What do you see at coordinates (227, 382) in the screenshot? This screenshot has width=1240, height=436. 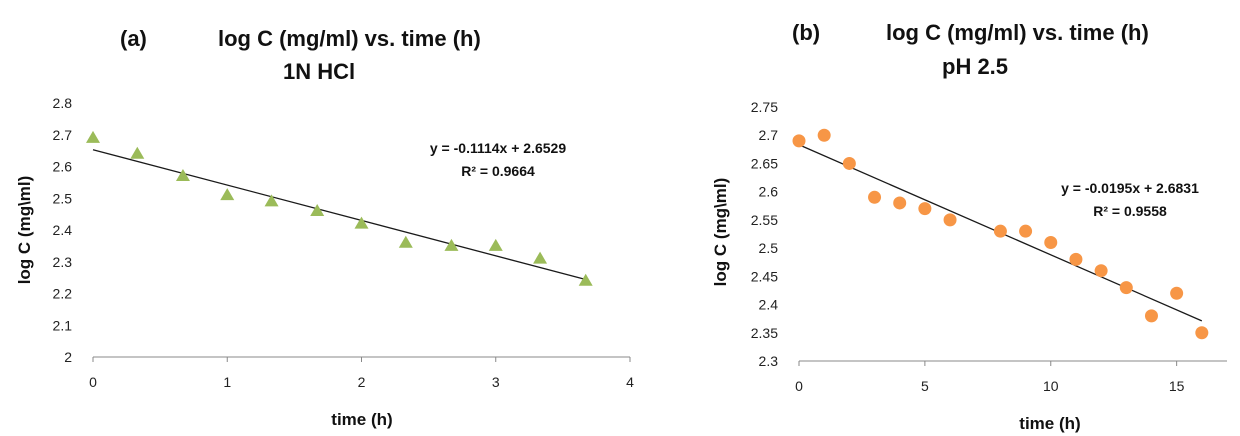 I see `x-tick-label-a: 1` at bounding box center [227, 382].